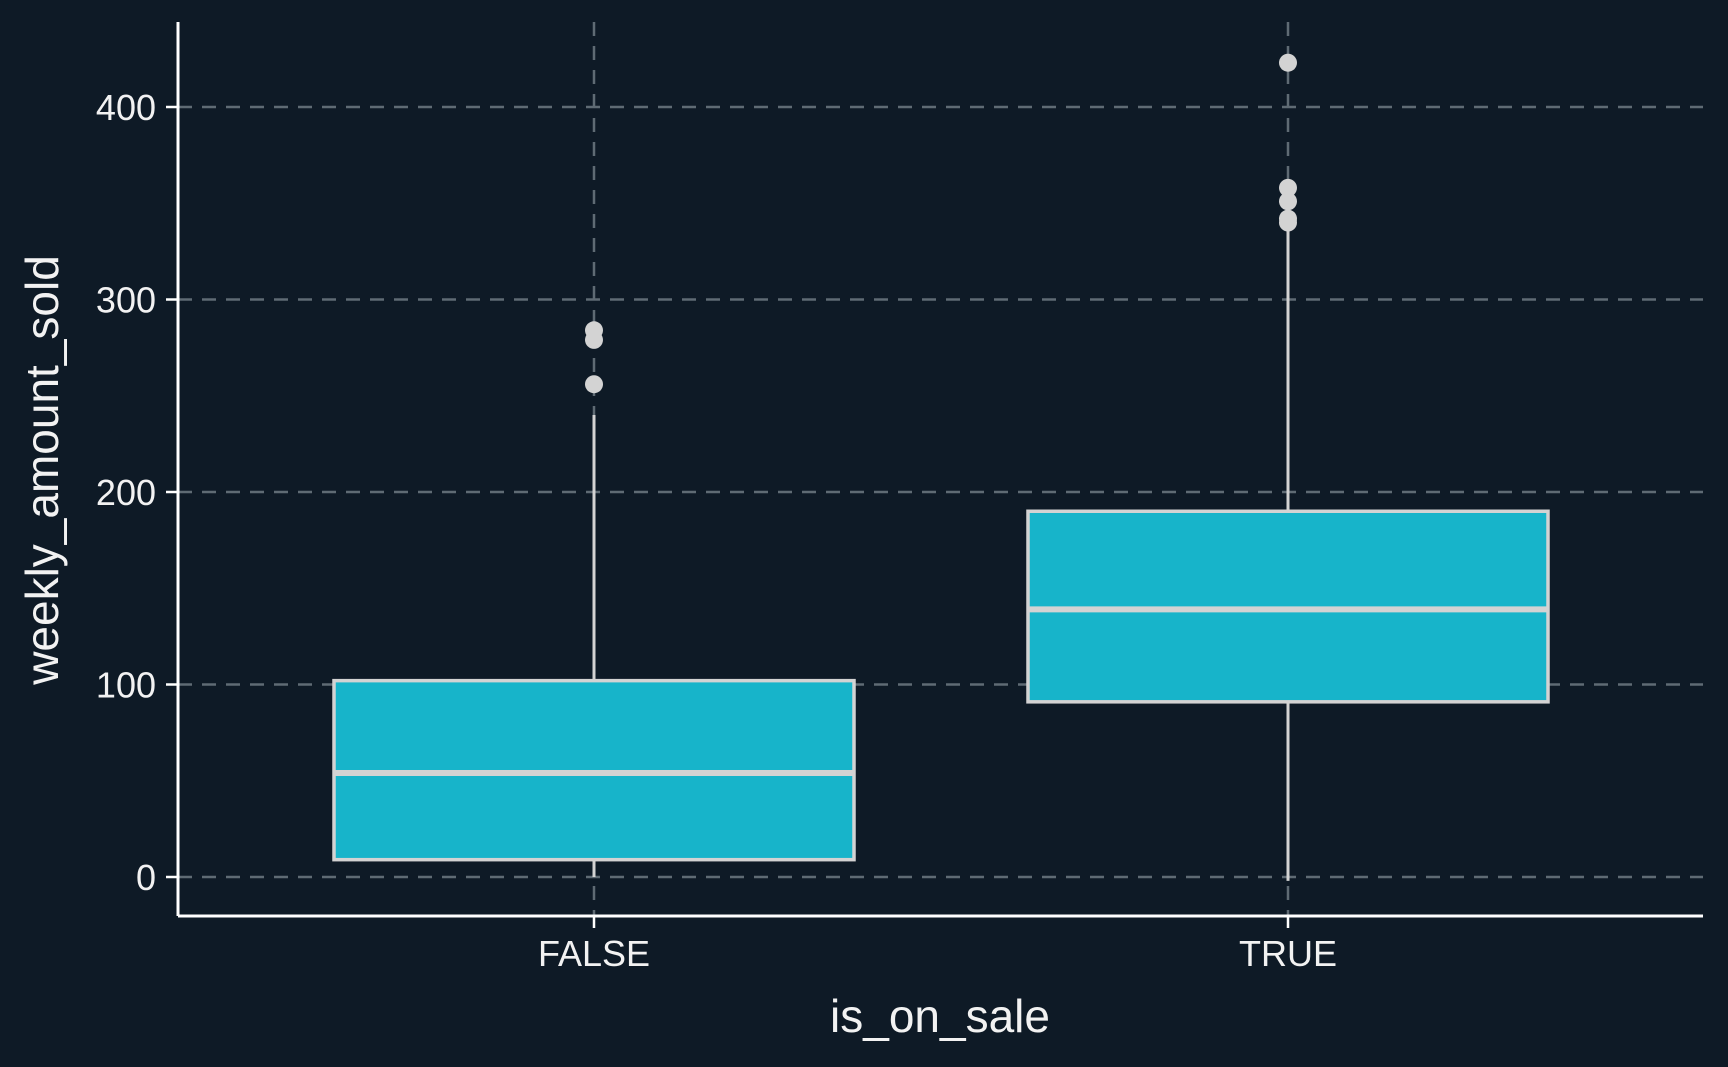 This screenshot has width=1728, height=1067. Describe the element at coordinates (146, 877) in the screenshot. I see `y-tick-label-0: 0` at that location.